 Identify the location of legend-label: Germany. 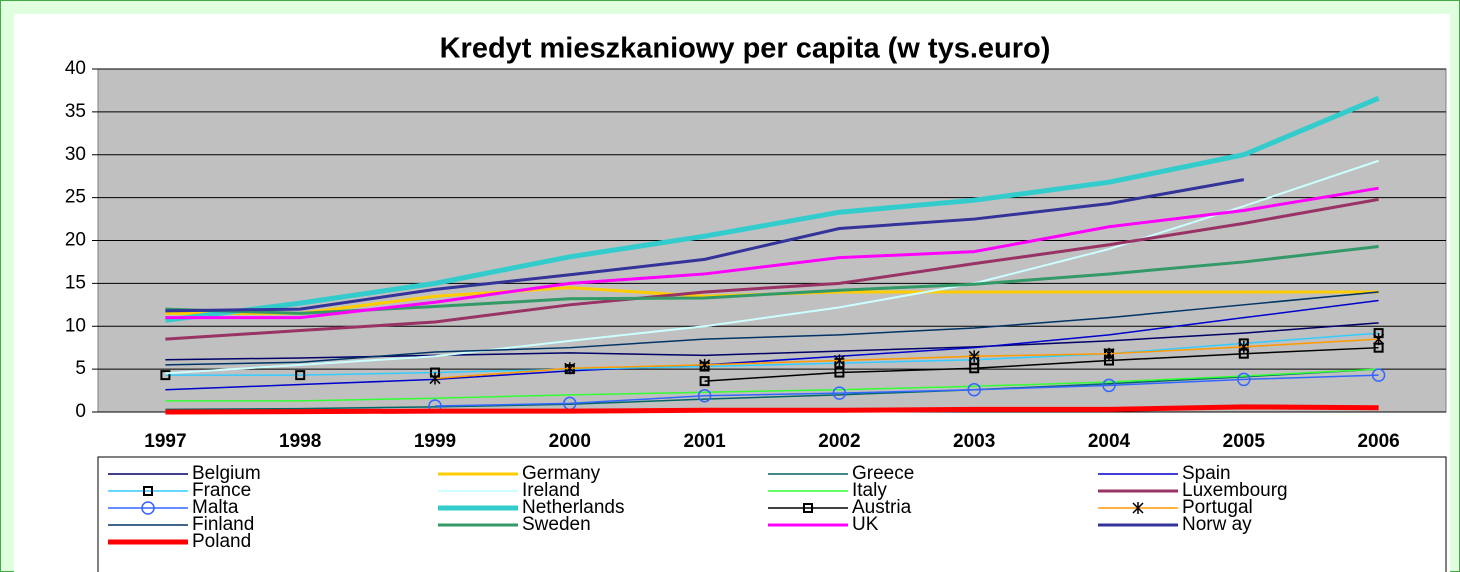
(561, 473).